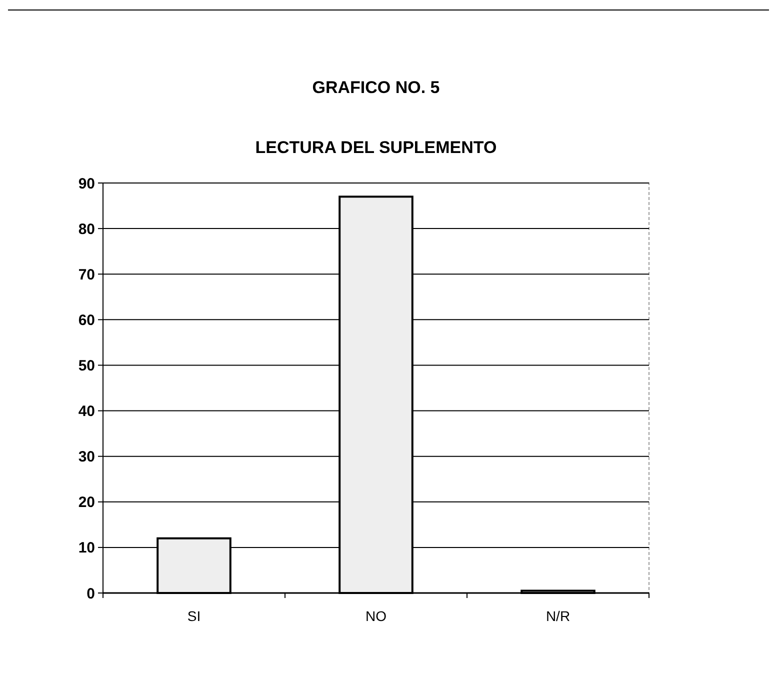  Describe the element at coordinates (86, 275) in the screenshot. I see `y-tick-label: 70` at that location.